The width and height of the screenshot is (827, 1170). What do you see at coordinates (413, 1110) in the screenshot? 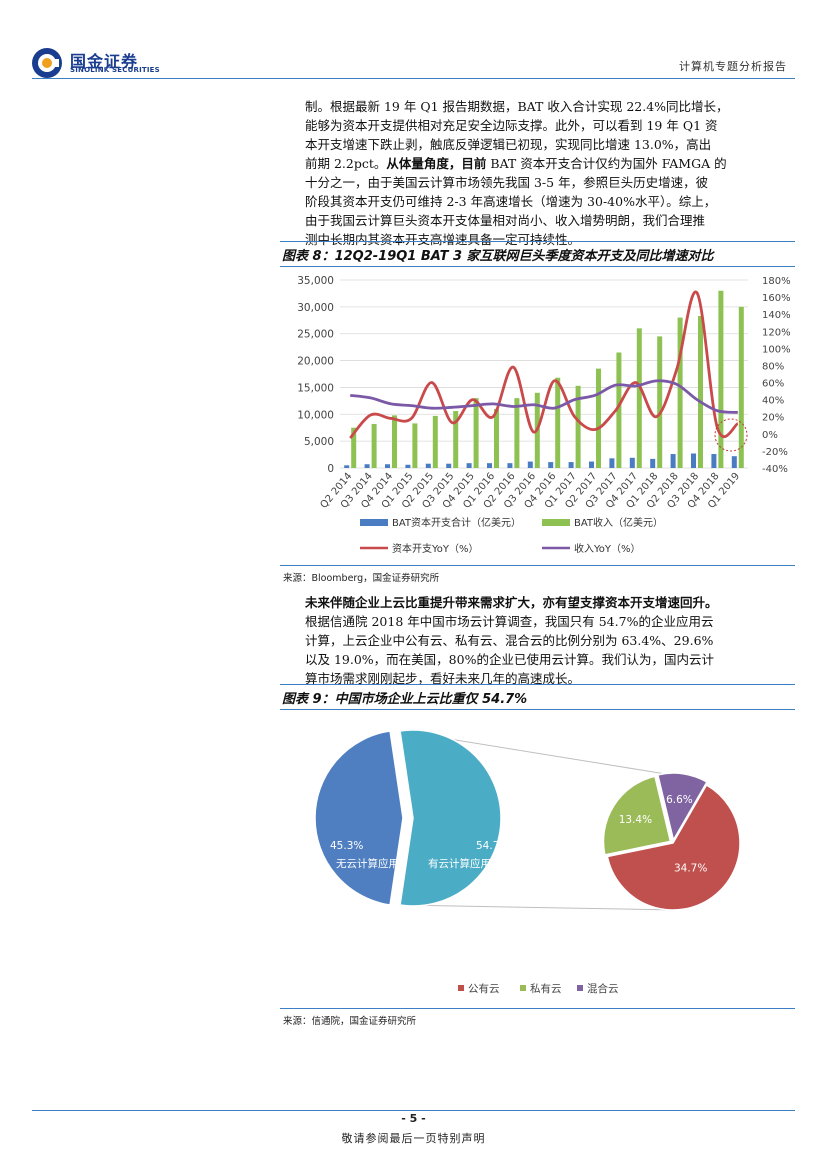
I see `footer-divider` at bounding box center [413, 1110].